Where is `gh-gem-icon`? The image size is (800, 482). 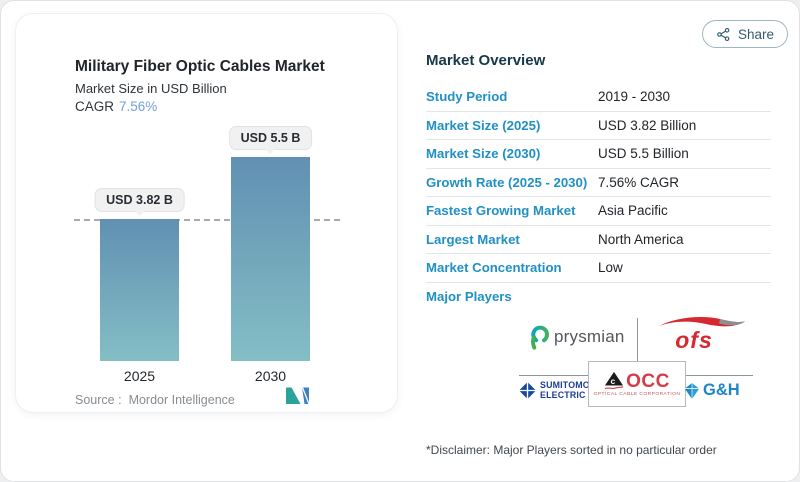
gh-gem-icon is located at coordinates (692, 391).